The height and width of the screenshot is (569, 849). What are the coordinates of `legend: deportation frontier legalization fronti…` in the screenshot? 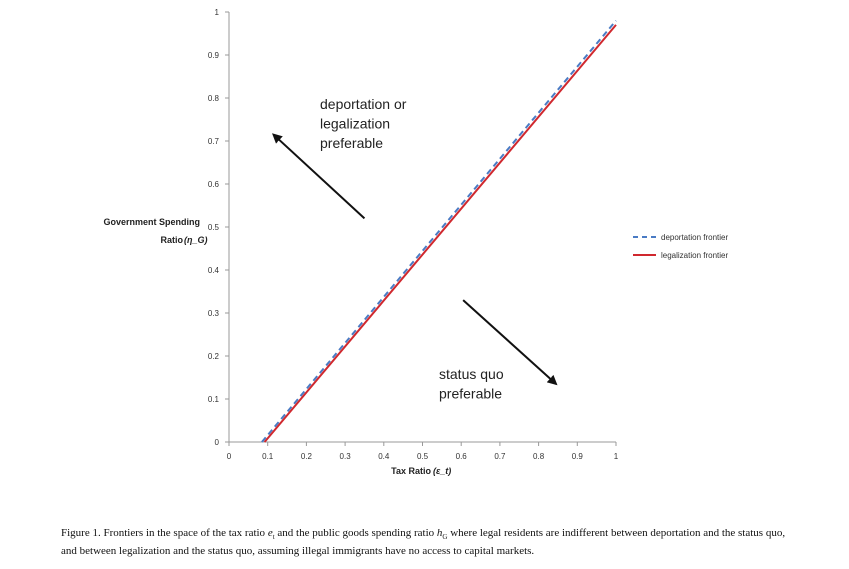 It's located at (680, 246).